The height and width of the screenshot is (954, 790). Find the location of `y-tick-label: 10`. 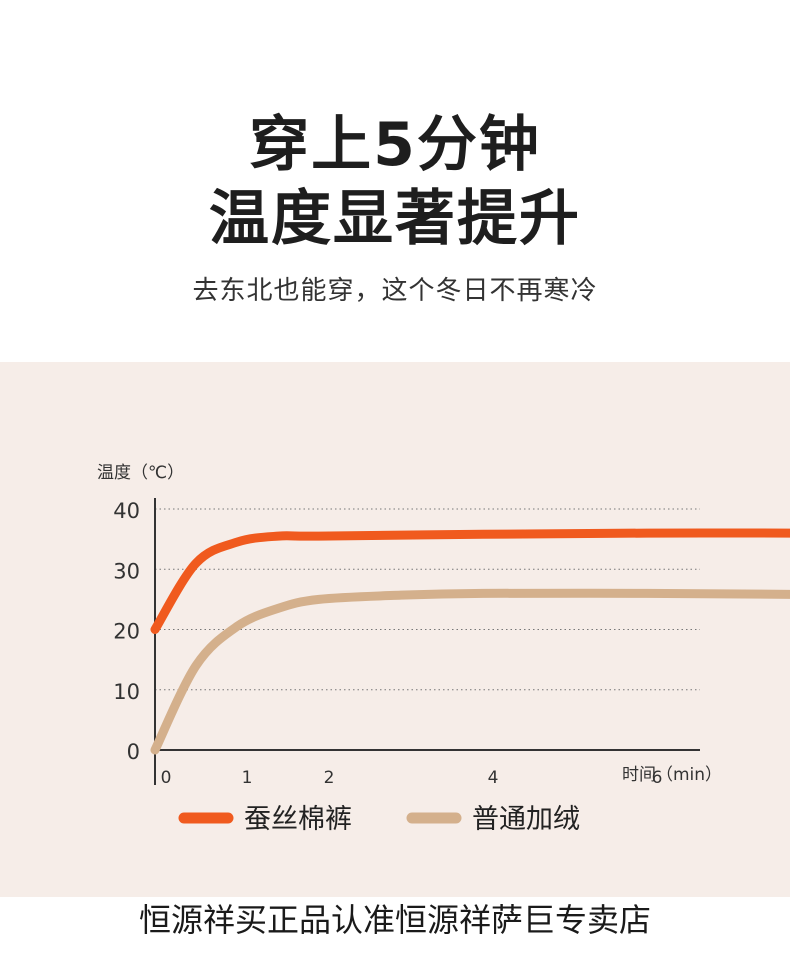

y-tick-label: 10 is located at coordinates (126, 692).